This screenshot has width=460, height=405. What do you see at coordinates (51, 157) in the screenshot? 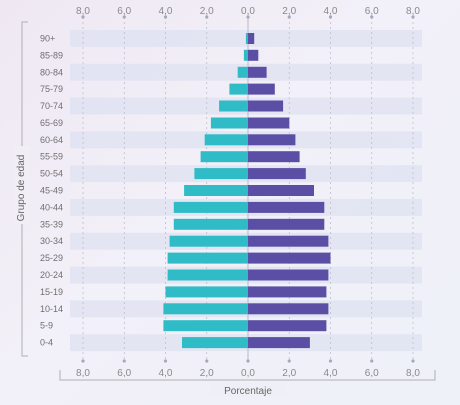
I see `category-label: 55-59` at bounding box center [51, 157].